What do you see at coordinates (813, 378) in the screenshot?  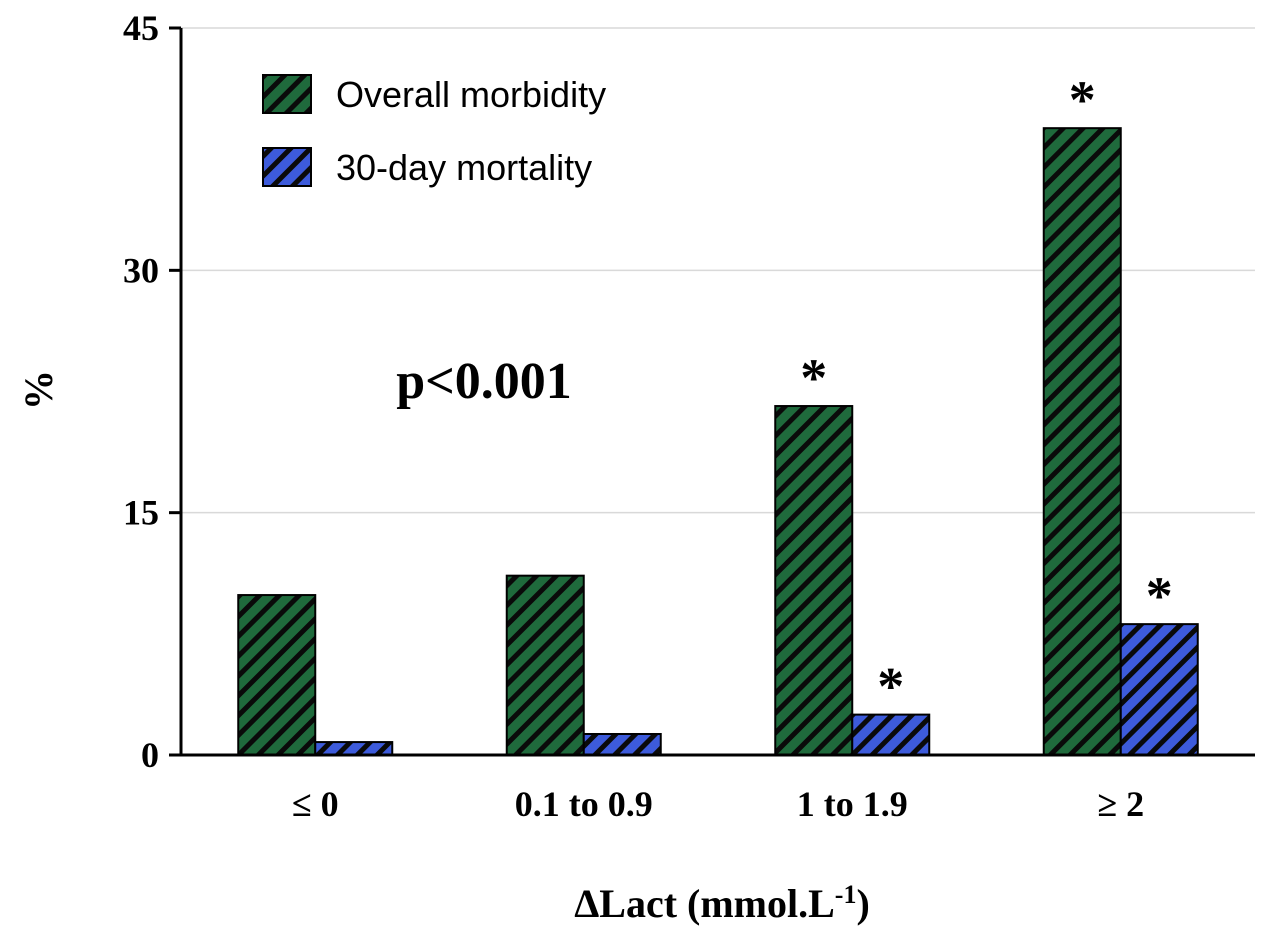 I see `significance-star-2-series-0: *` at bounding box center [813, 378].